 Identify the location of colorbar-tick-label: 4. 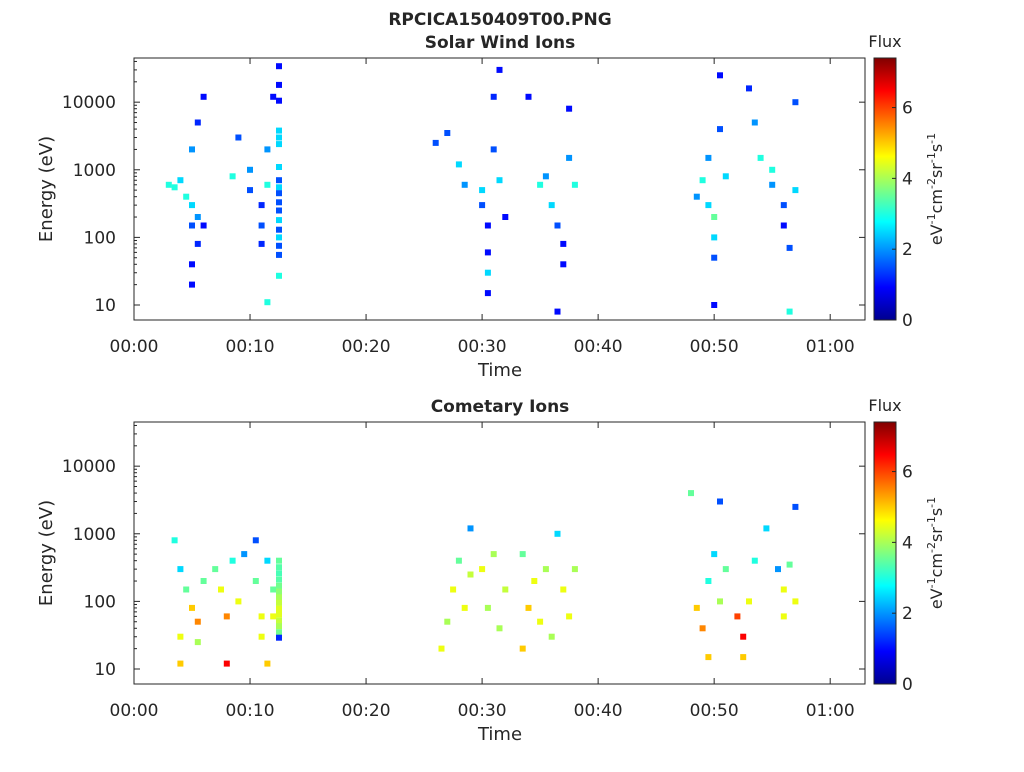
(907, 179).